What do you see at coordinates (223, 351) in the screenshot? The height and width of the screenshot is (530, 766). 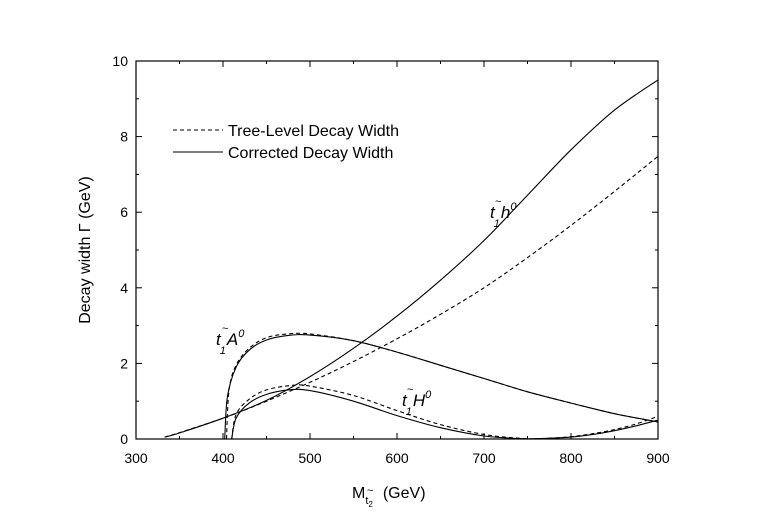 I see `annotation-t1A0-sub: 1` at bounding box center [223, 351].